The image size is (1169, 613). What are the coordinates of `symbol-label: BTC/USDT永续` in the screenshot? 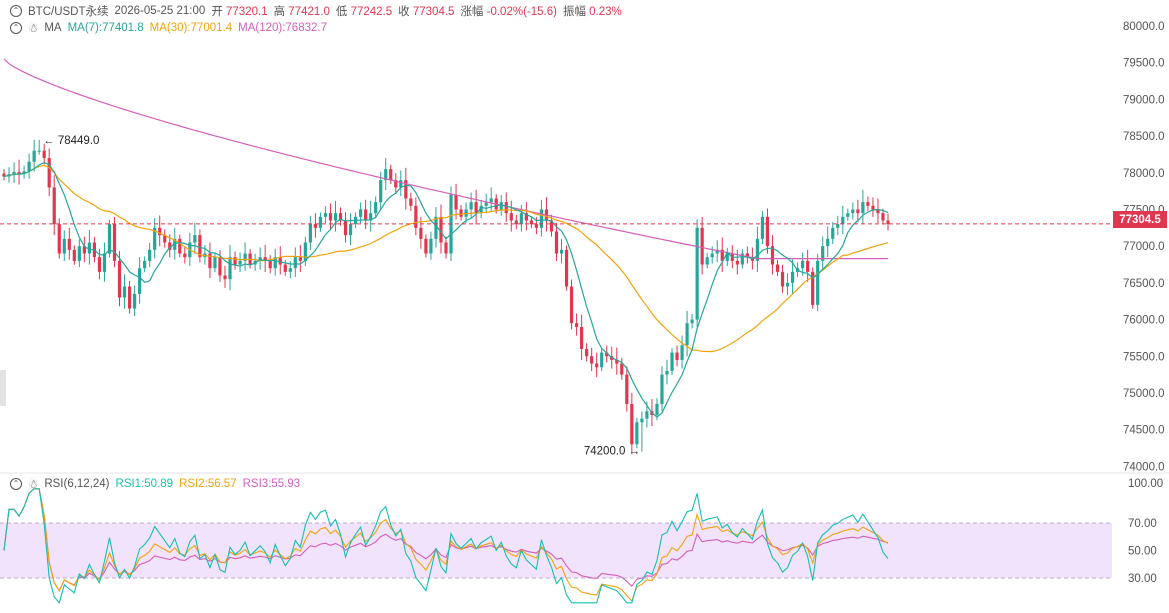 It's located at (68, 12).